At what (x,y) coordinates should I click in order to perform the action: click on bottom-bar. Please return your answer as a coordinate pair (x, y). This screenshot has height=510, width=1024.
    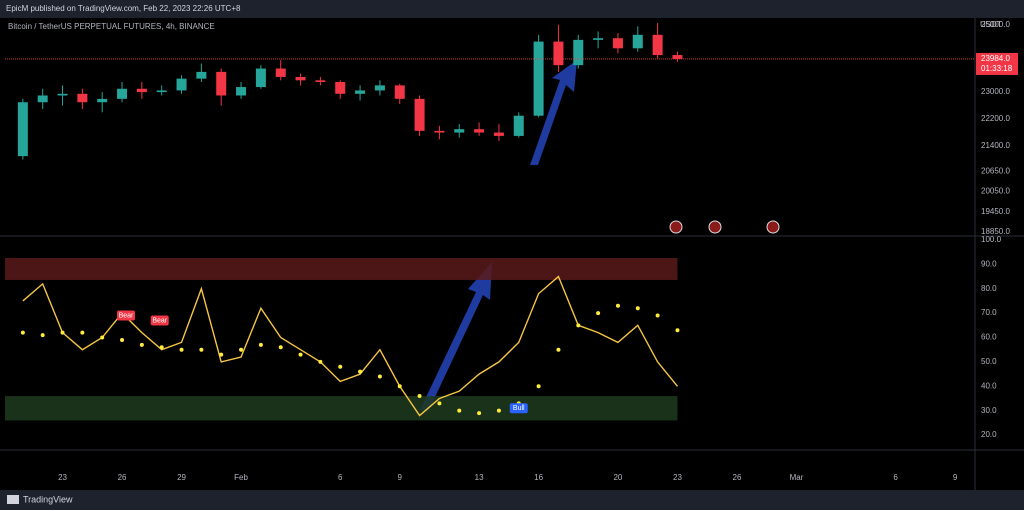
    Looking at the image, I should click on (512, 500).